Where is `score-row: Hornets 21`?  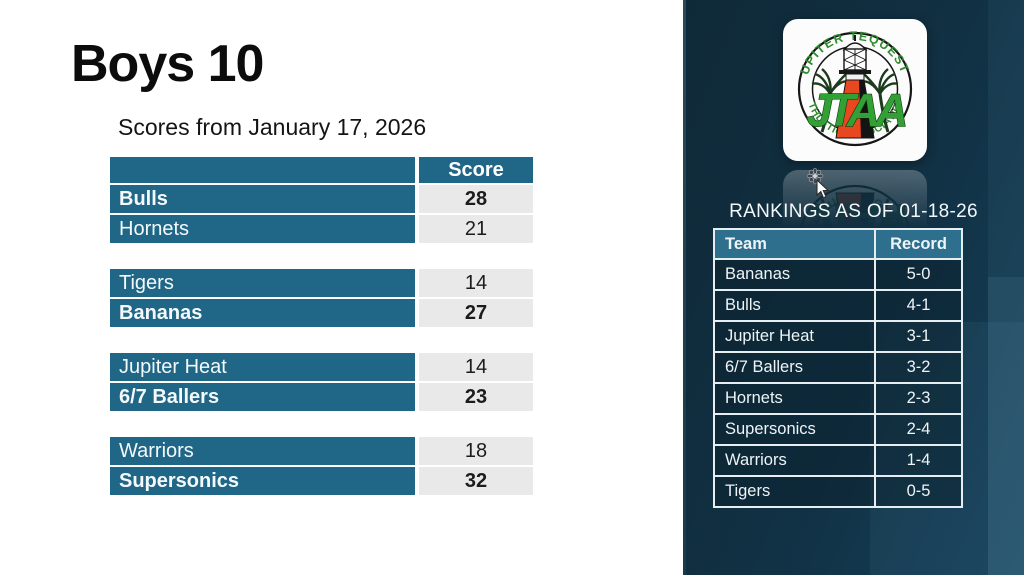
score-row: Hornets 21 is located at coordinates (321, 229).